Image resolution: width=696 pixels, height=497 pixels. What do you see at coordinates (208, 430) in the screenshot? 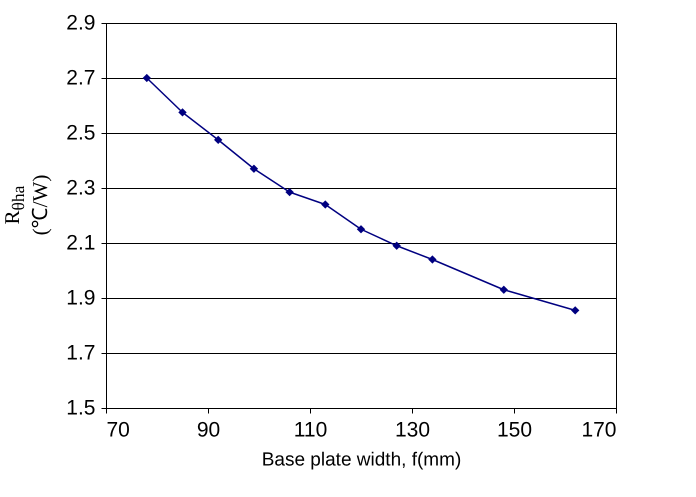
I see `x-tick-label: 90` at bounding box center [208, 430].